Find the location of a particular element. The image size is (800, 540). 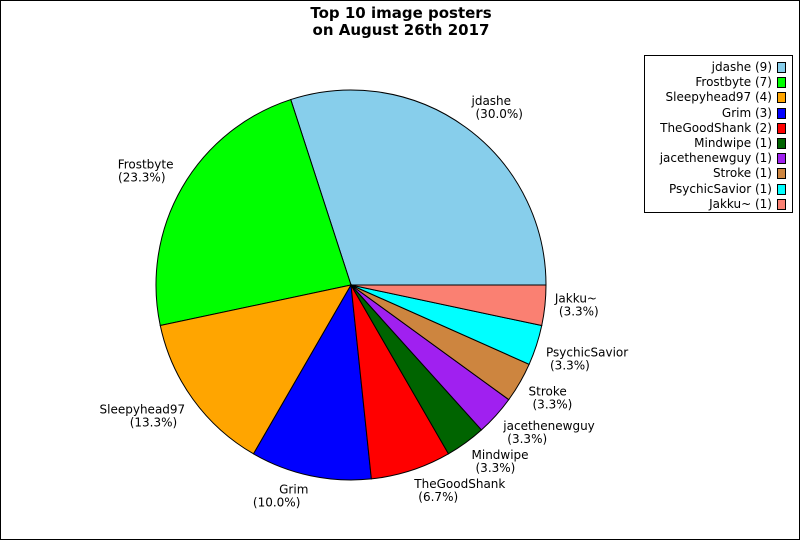

slice-label: TheGoodShank is located at coordinates (459, 484).